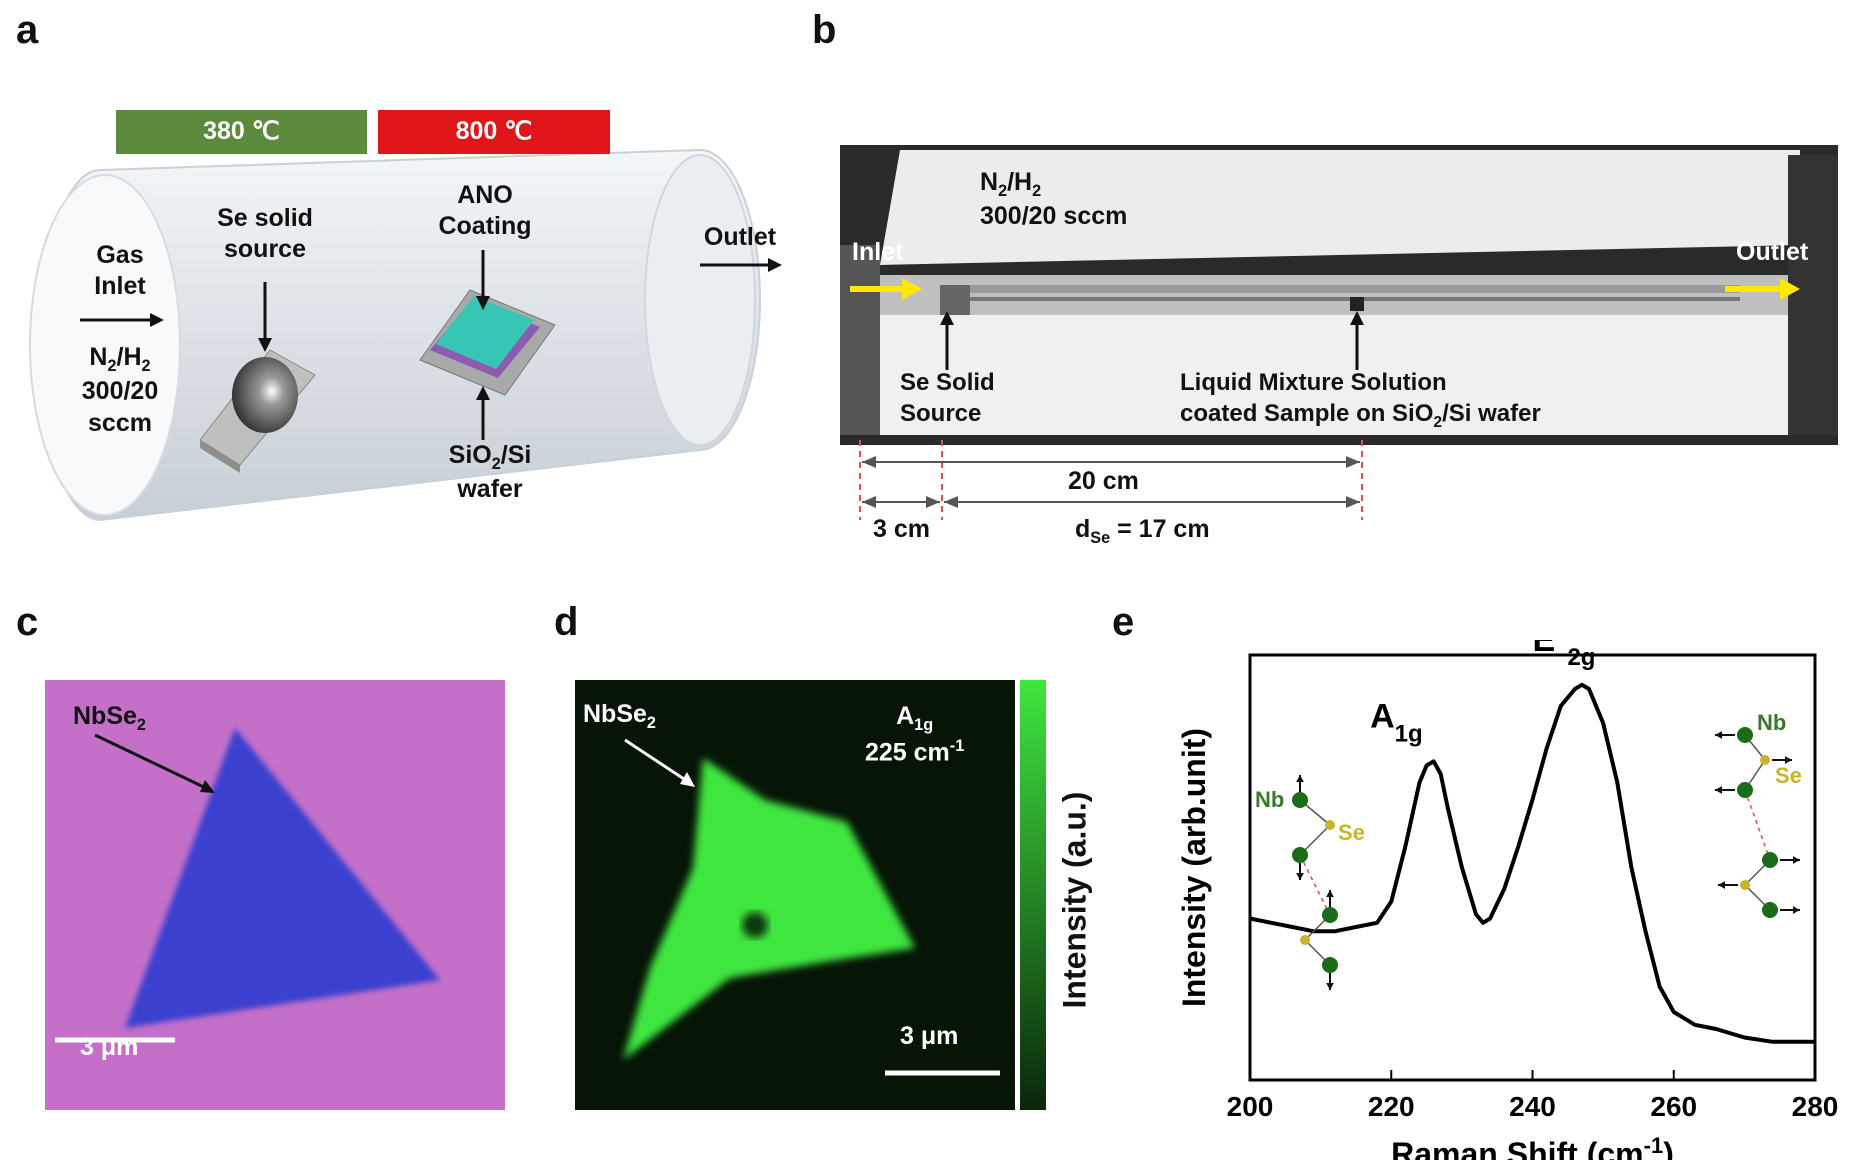 The width and height of the screenshot is (1857, 1165). What do you see at coordinates (27, 622) in the screenshot?
I see `panel-letter-c: c` at bounding box center [27, 622].